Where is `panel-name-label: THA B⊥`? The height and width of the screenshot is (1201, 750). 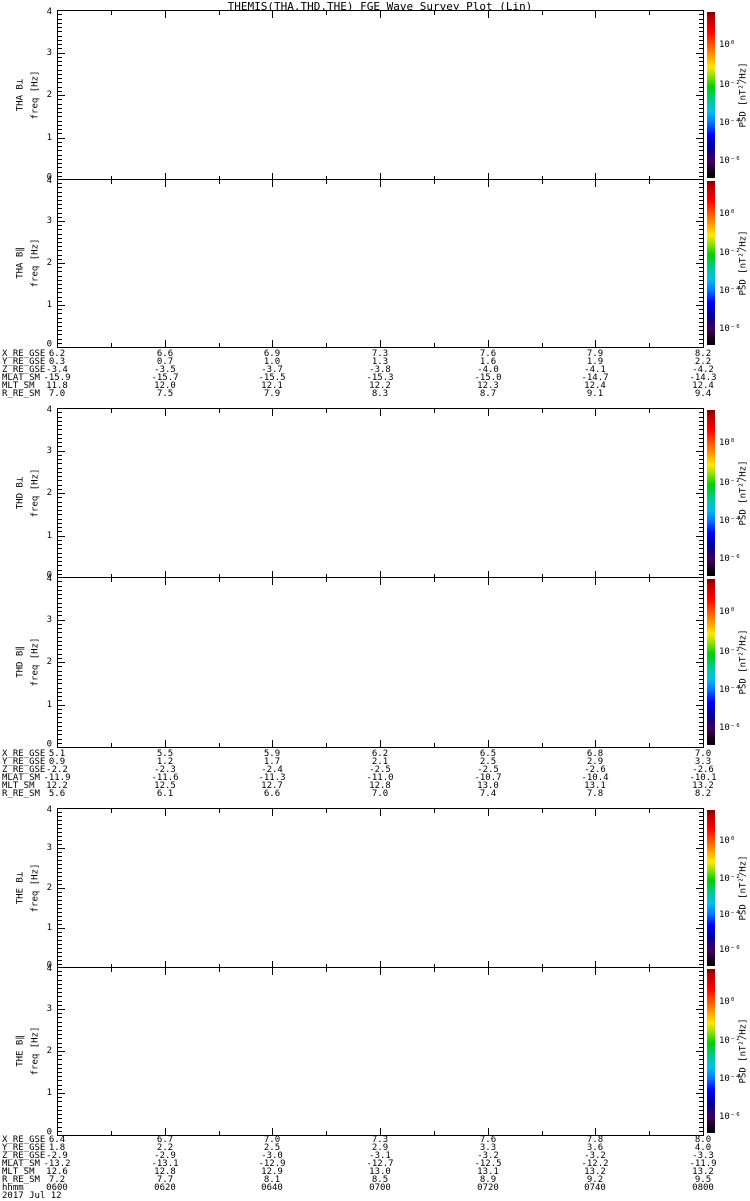
panel-name-label: THA B⊥ is located at coordinates (20, 95).